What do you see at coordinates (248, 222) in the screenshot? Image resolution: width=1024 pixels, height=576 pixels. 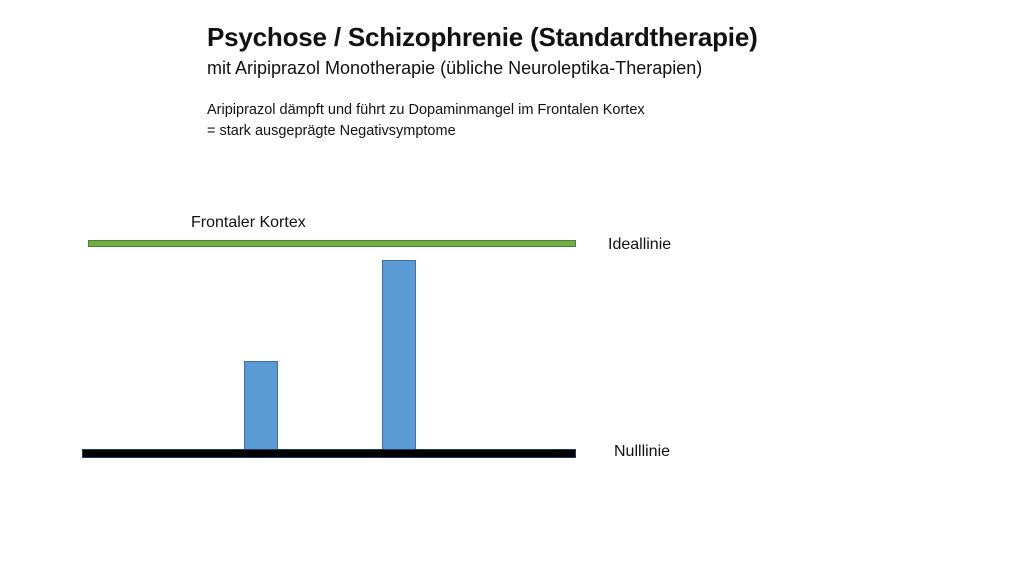 I see `region-label: Frontaler Kortex` at bounding box center [248, 222].